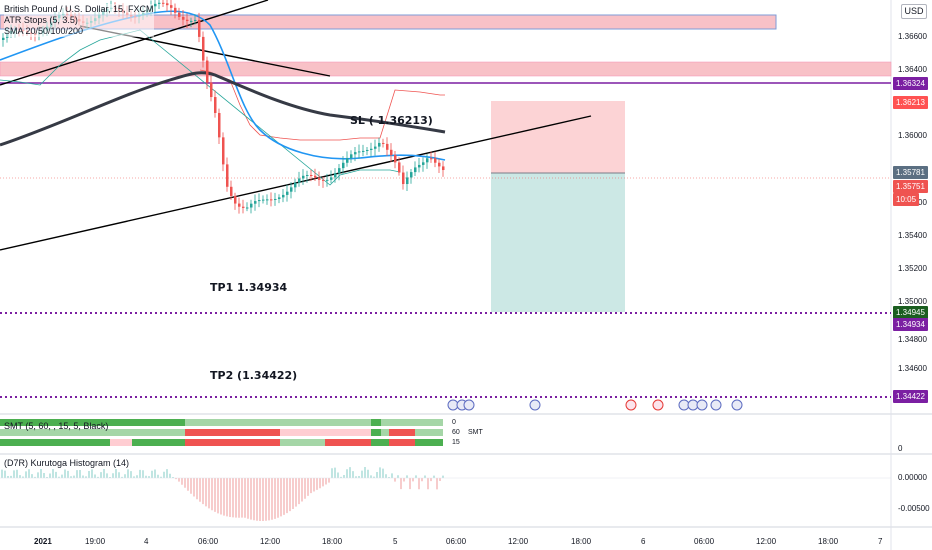 The image size is (932, 550). What do you see at coordinates (912, 339) in the screenshot?
I see `price-tick: 1.34800` at bounding box center [912, 339].